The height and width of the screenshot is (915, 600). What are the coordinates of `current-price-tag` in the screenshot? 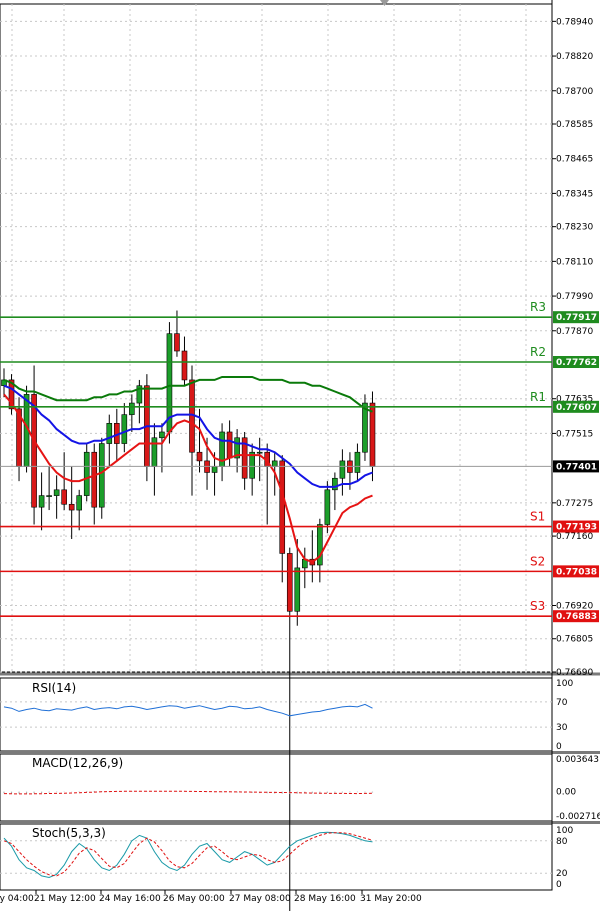 It's located at (576, 466).